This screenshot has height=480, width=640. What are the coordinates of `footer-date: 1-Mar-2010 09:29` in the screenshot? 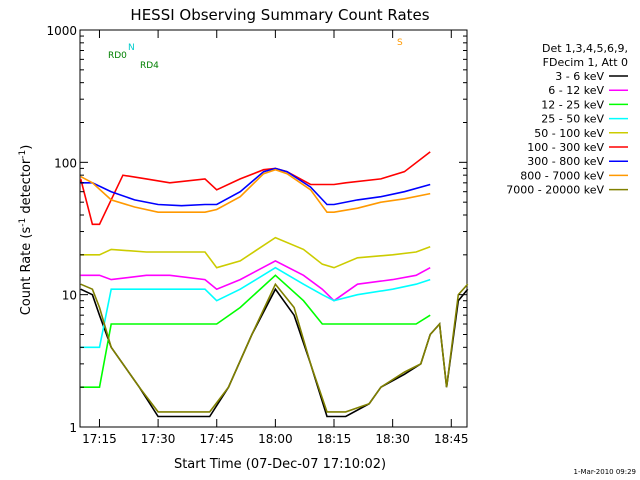 It's located at (605, 472).